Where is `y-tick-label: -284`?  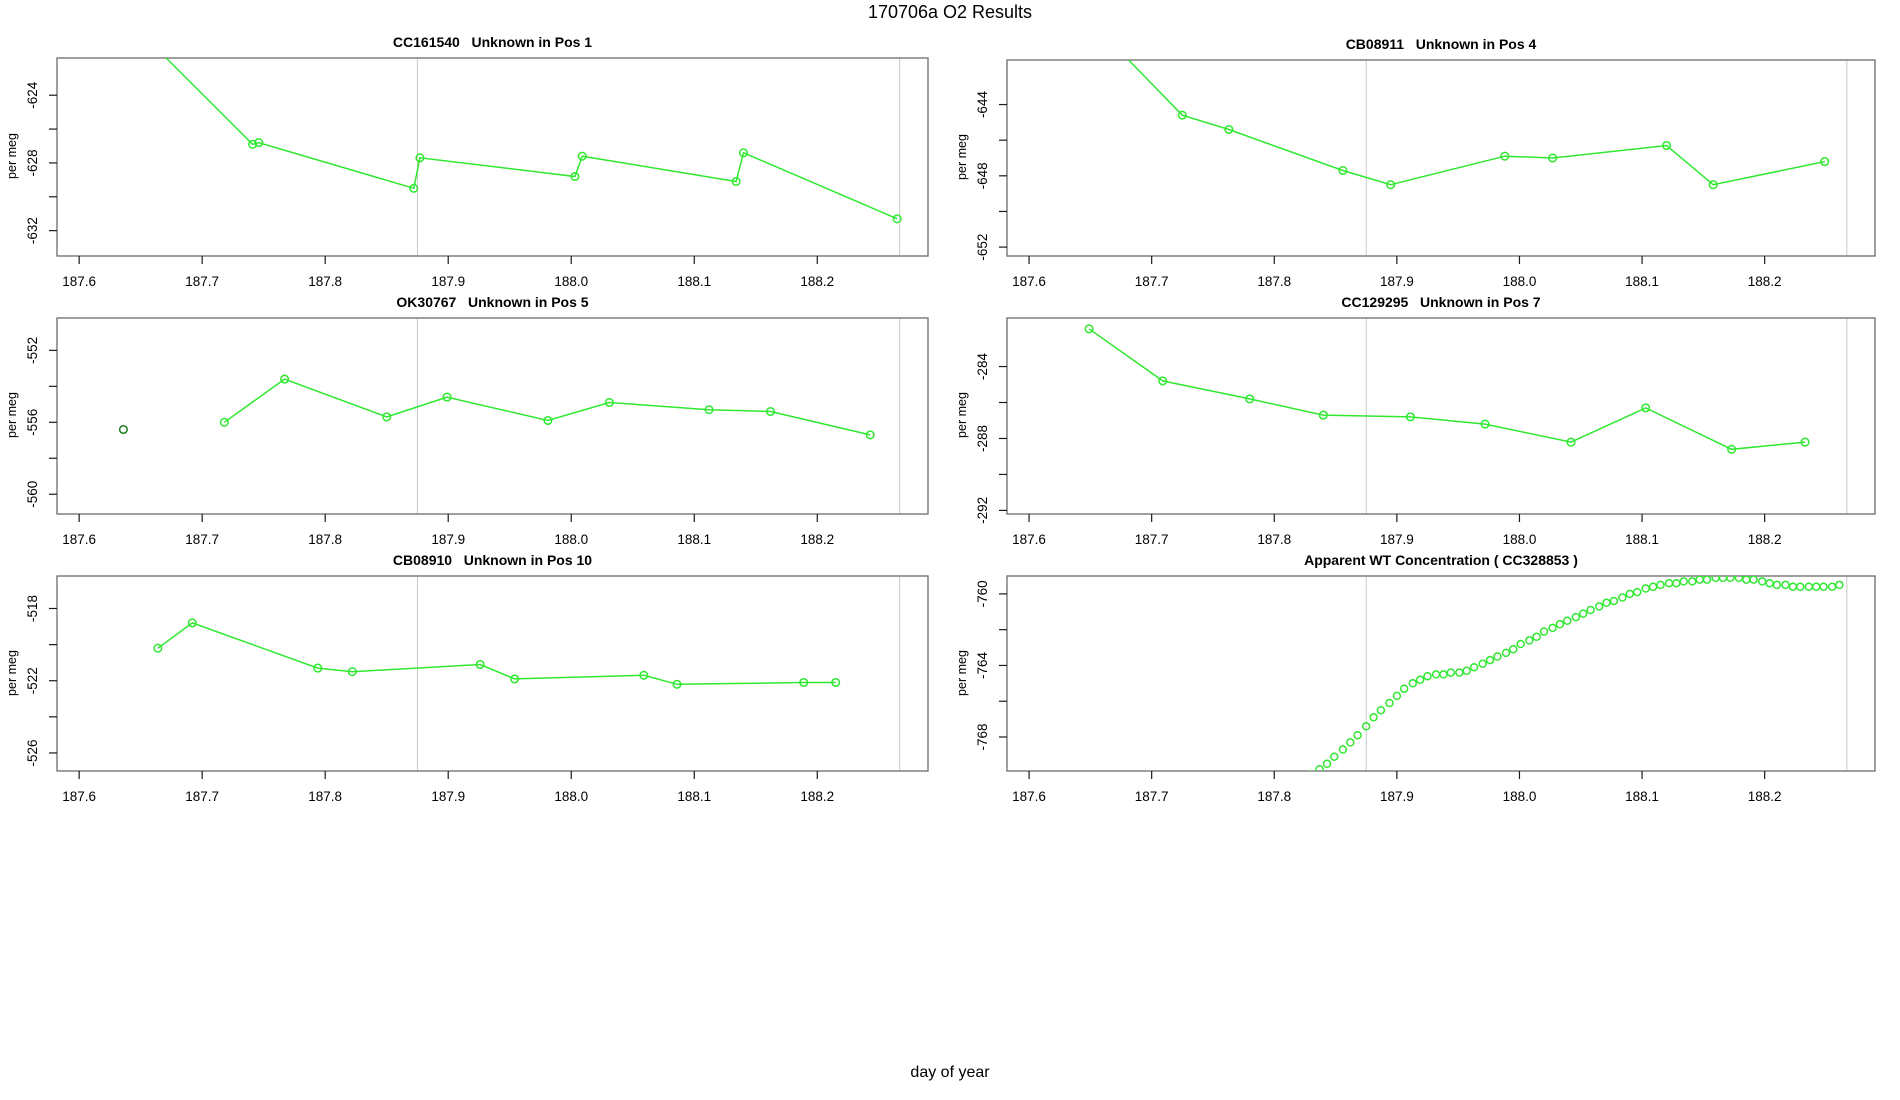
y-tick-label: -284 is located at coordinates (982, 367).